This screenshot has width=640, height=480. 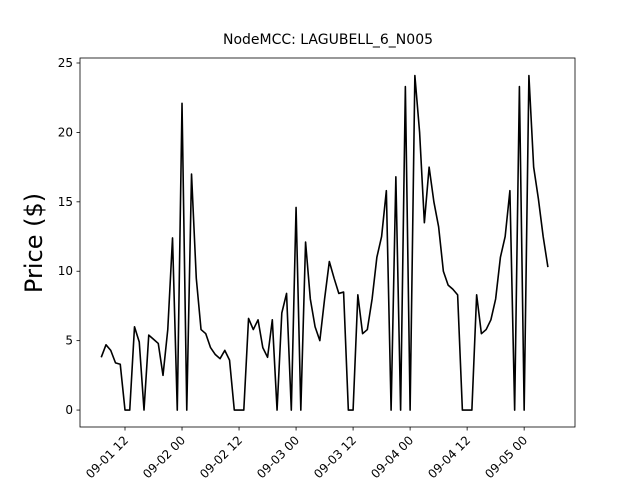 What do you see at coordinates (328, 40) in the screenshot?
I see `chart-title: NodeMCC: LAGUBELL_6_N005` at bounding box center [328, 40].